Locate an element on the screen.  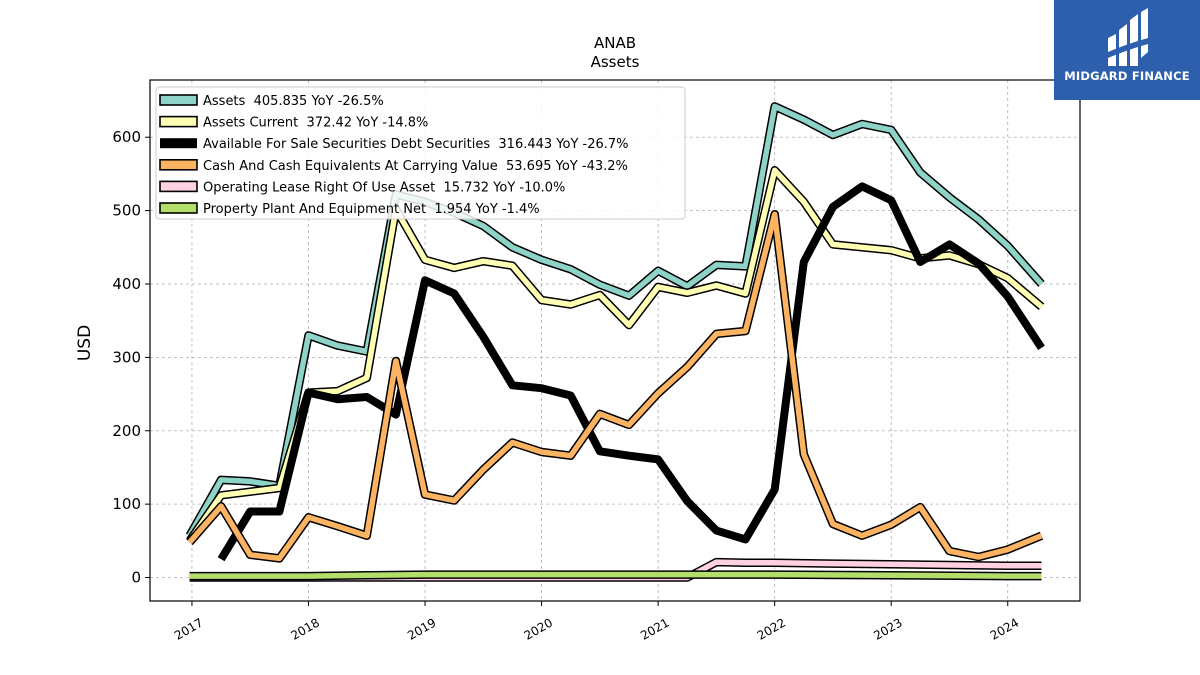
chart-title: ANAB is located at coordinates (615, 43).